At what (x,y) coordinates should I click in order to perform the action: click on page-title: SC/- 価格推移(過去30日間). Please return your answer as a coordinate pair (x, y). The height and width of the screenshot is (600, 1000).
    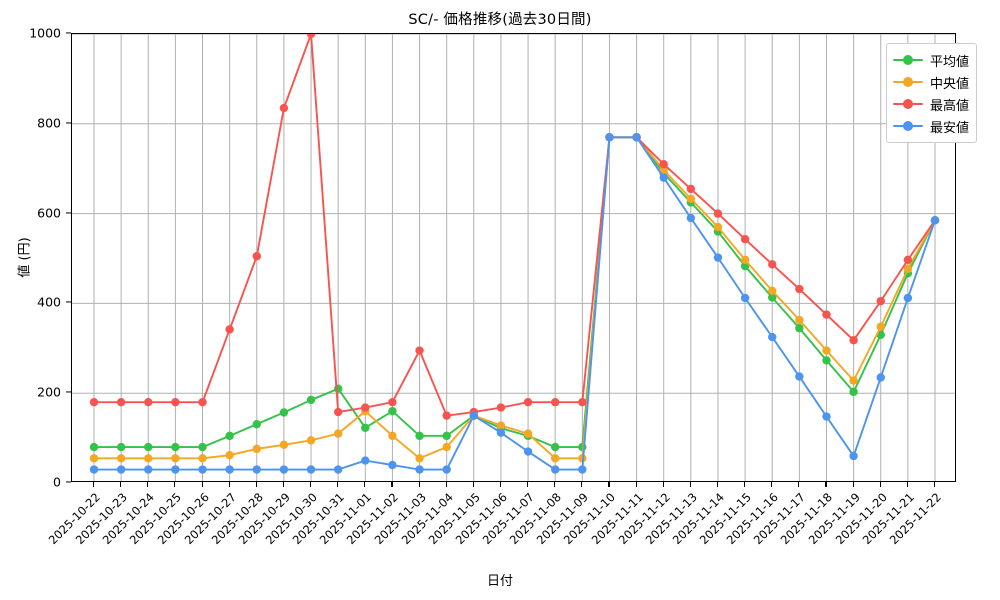
    Looking at the image, I should click on (500, 20).